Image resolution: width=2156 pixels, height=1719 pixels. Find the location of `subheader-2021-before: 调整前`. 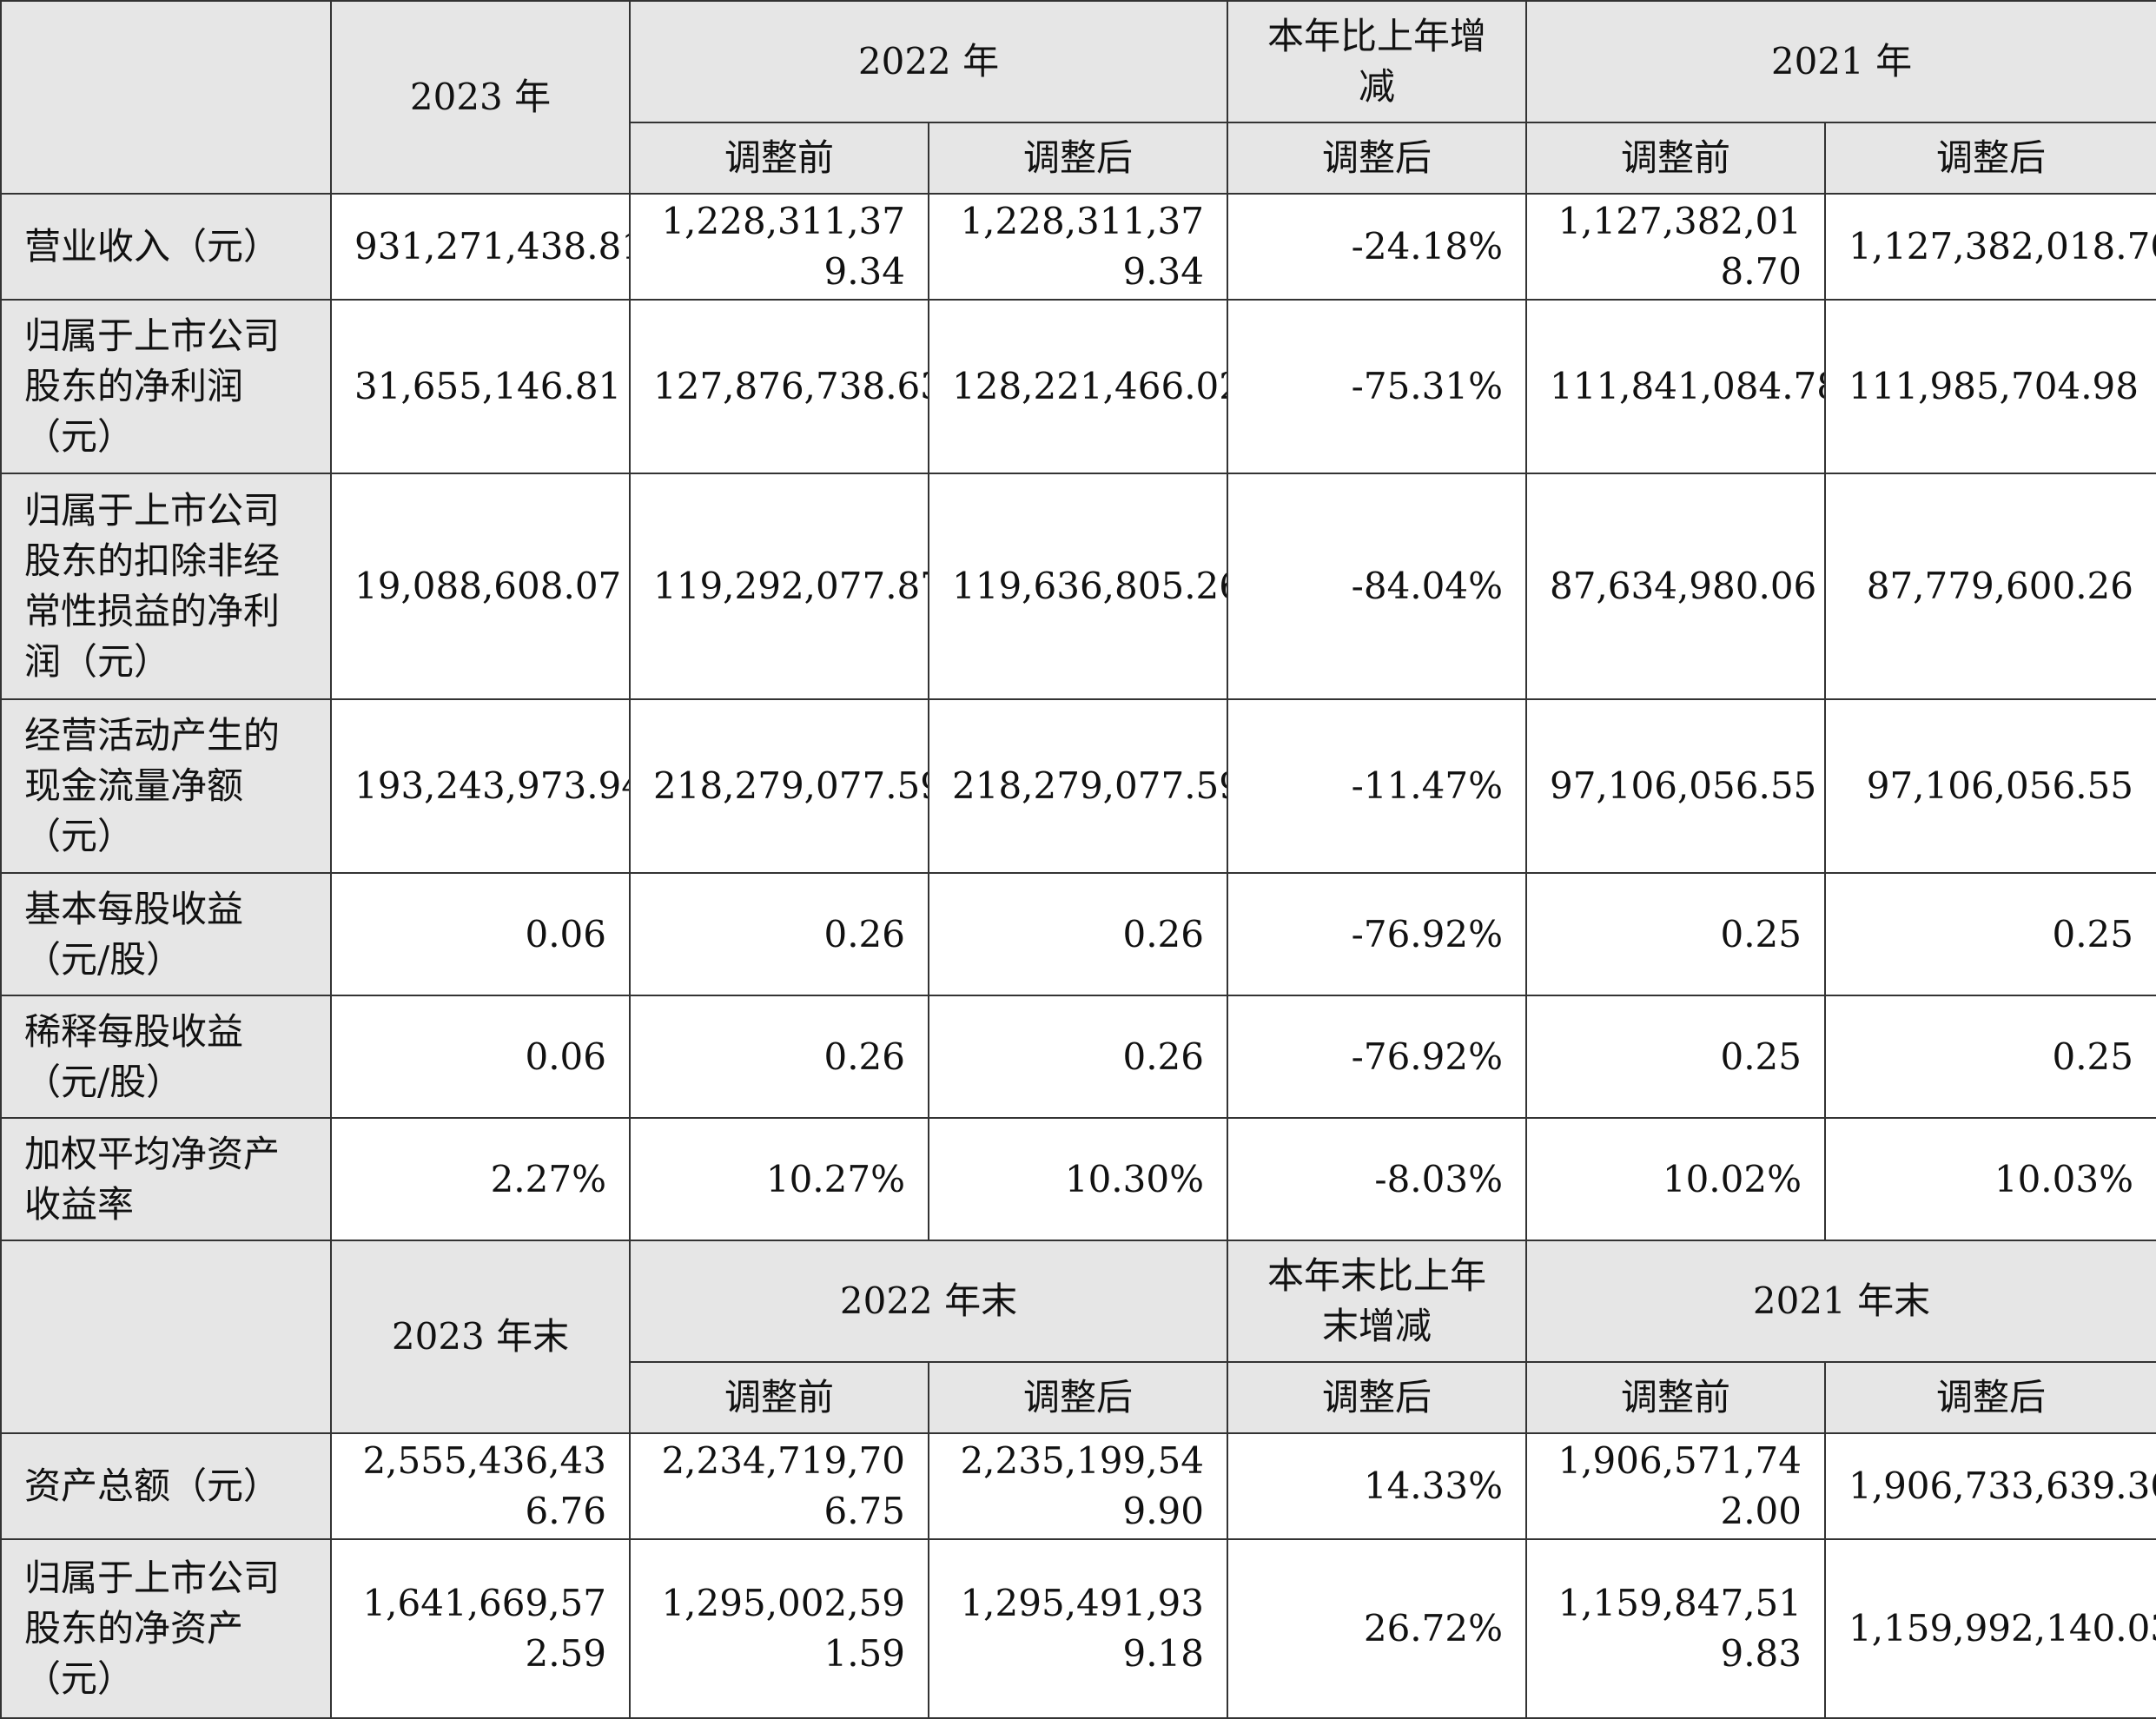

subheader-2021-before: 调整前 is located at coordinates (1675, 159).